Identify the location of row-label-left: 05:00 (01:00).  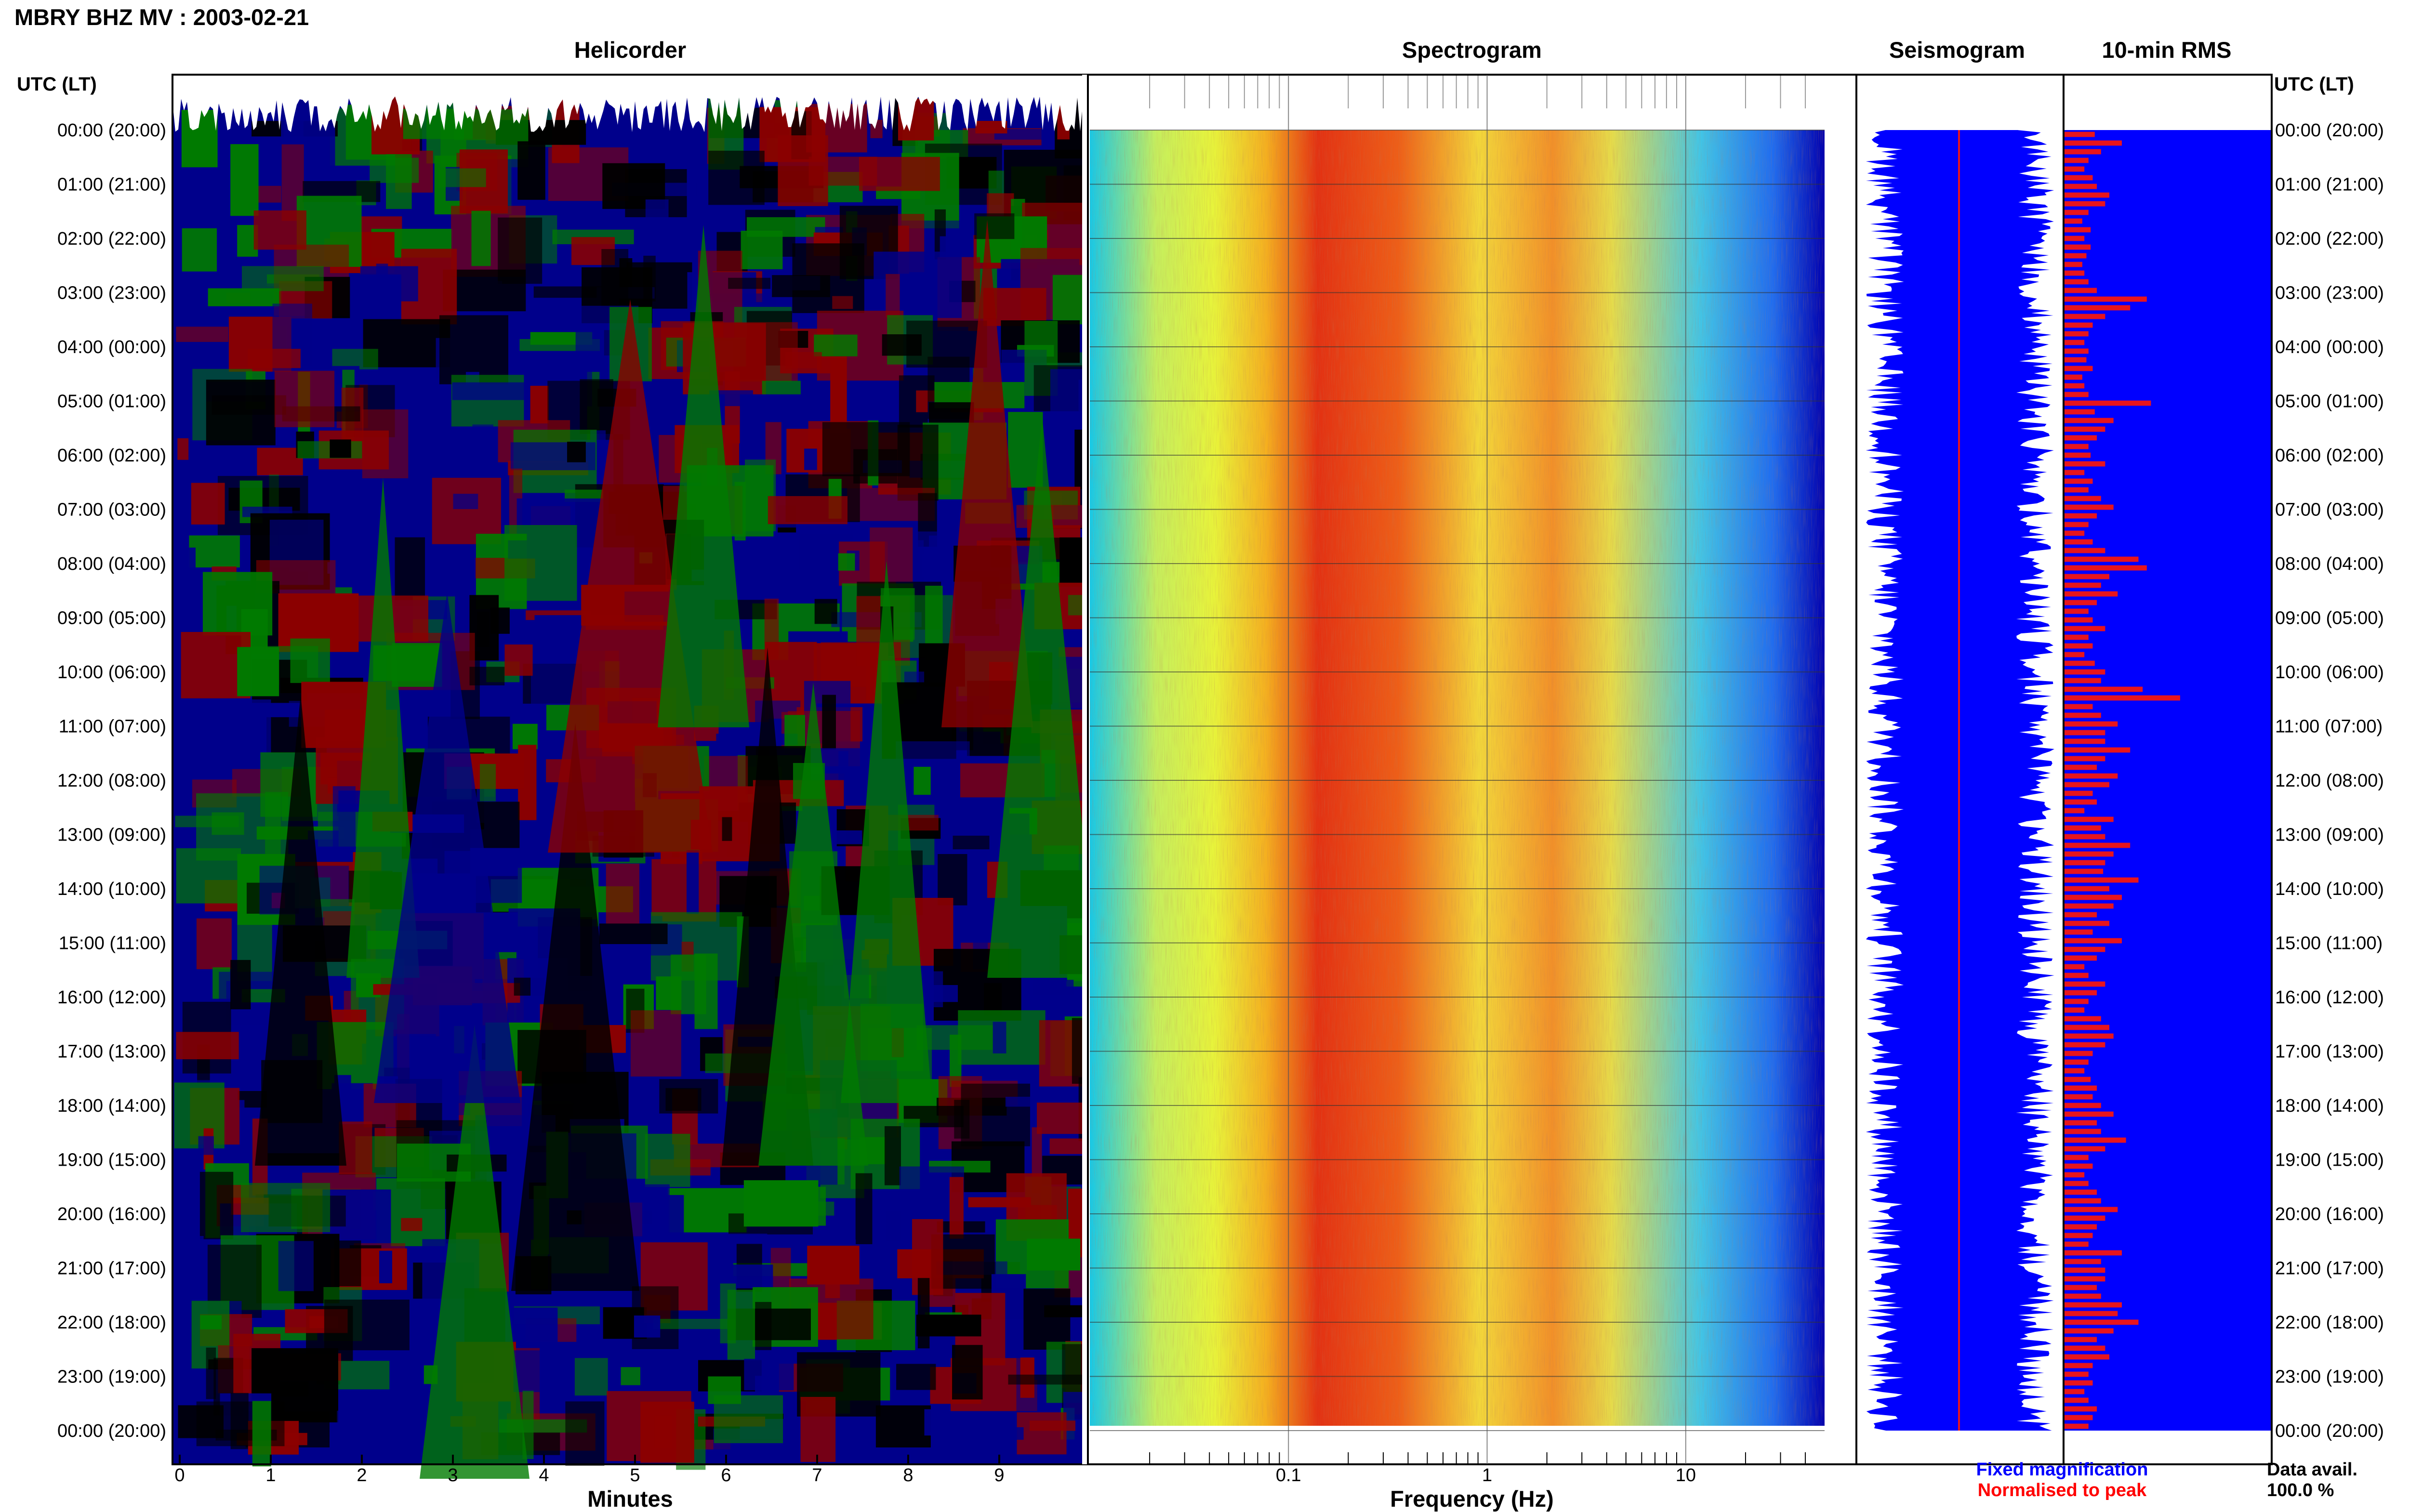
(111, 402).